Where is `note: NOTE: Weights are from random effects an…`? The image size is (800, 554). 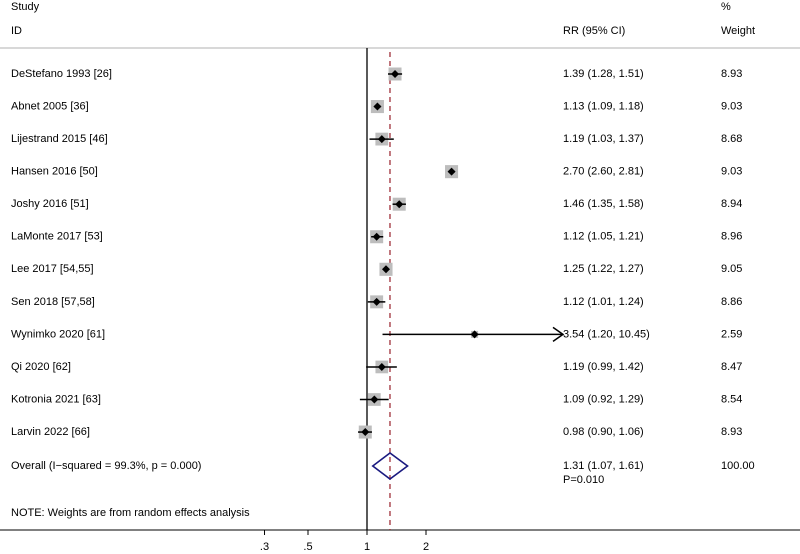
note: NOTE: Weights are from random effects an… is located at coordinates (130, 513).